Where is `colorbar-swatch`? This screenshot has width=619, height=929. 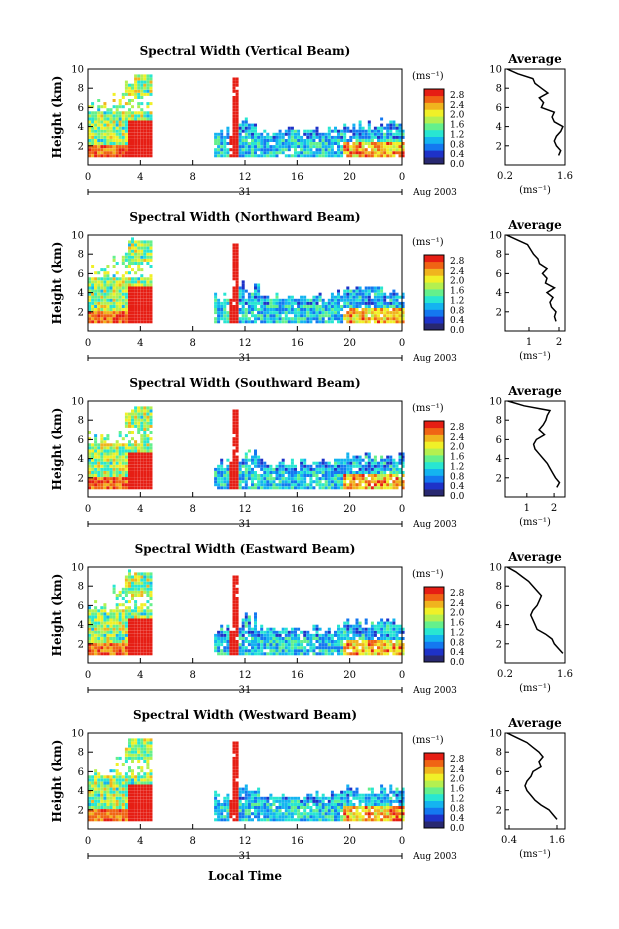 colorbar-swatch is located at coordinates (434, 293).